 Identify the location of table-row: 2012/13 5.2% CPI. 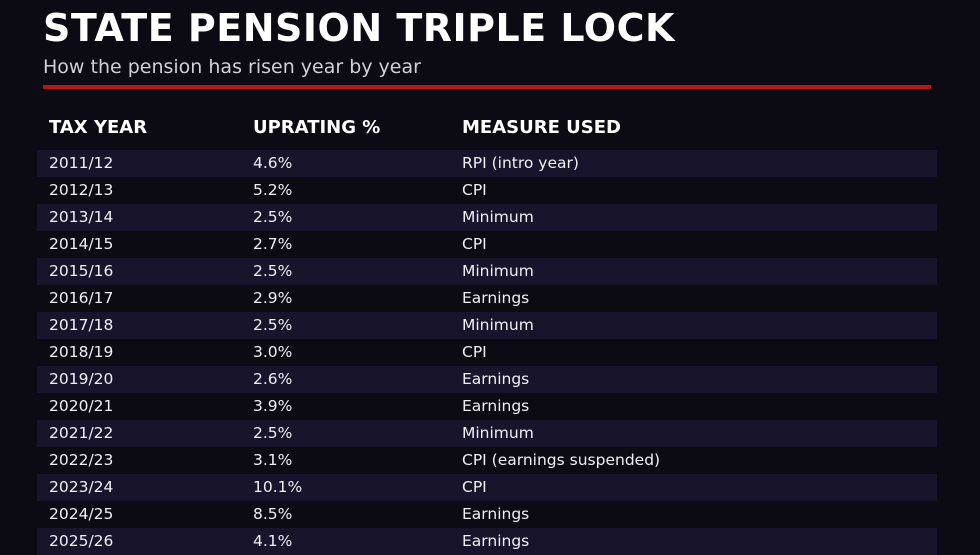
(487, 190).